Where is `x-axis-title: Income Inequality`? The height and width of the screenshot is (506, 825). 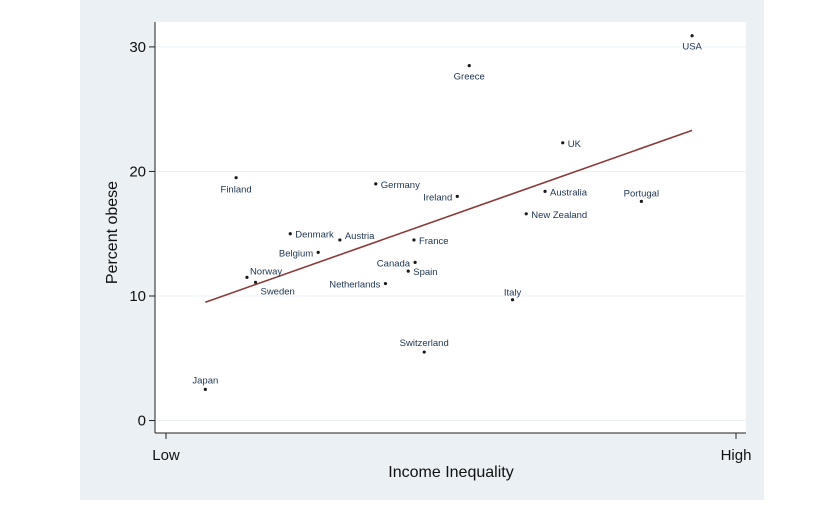
x-axis-title: Income Inequality is located at coordinates (450, 472).